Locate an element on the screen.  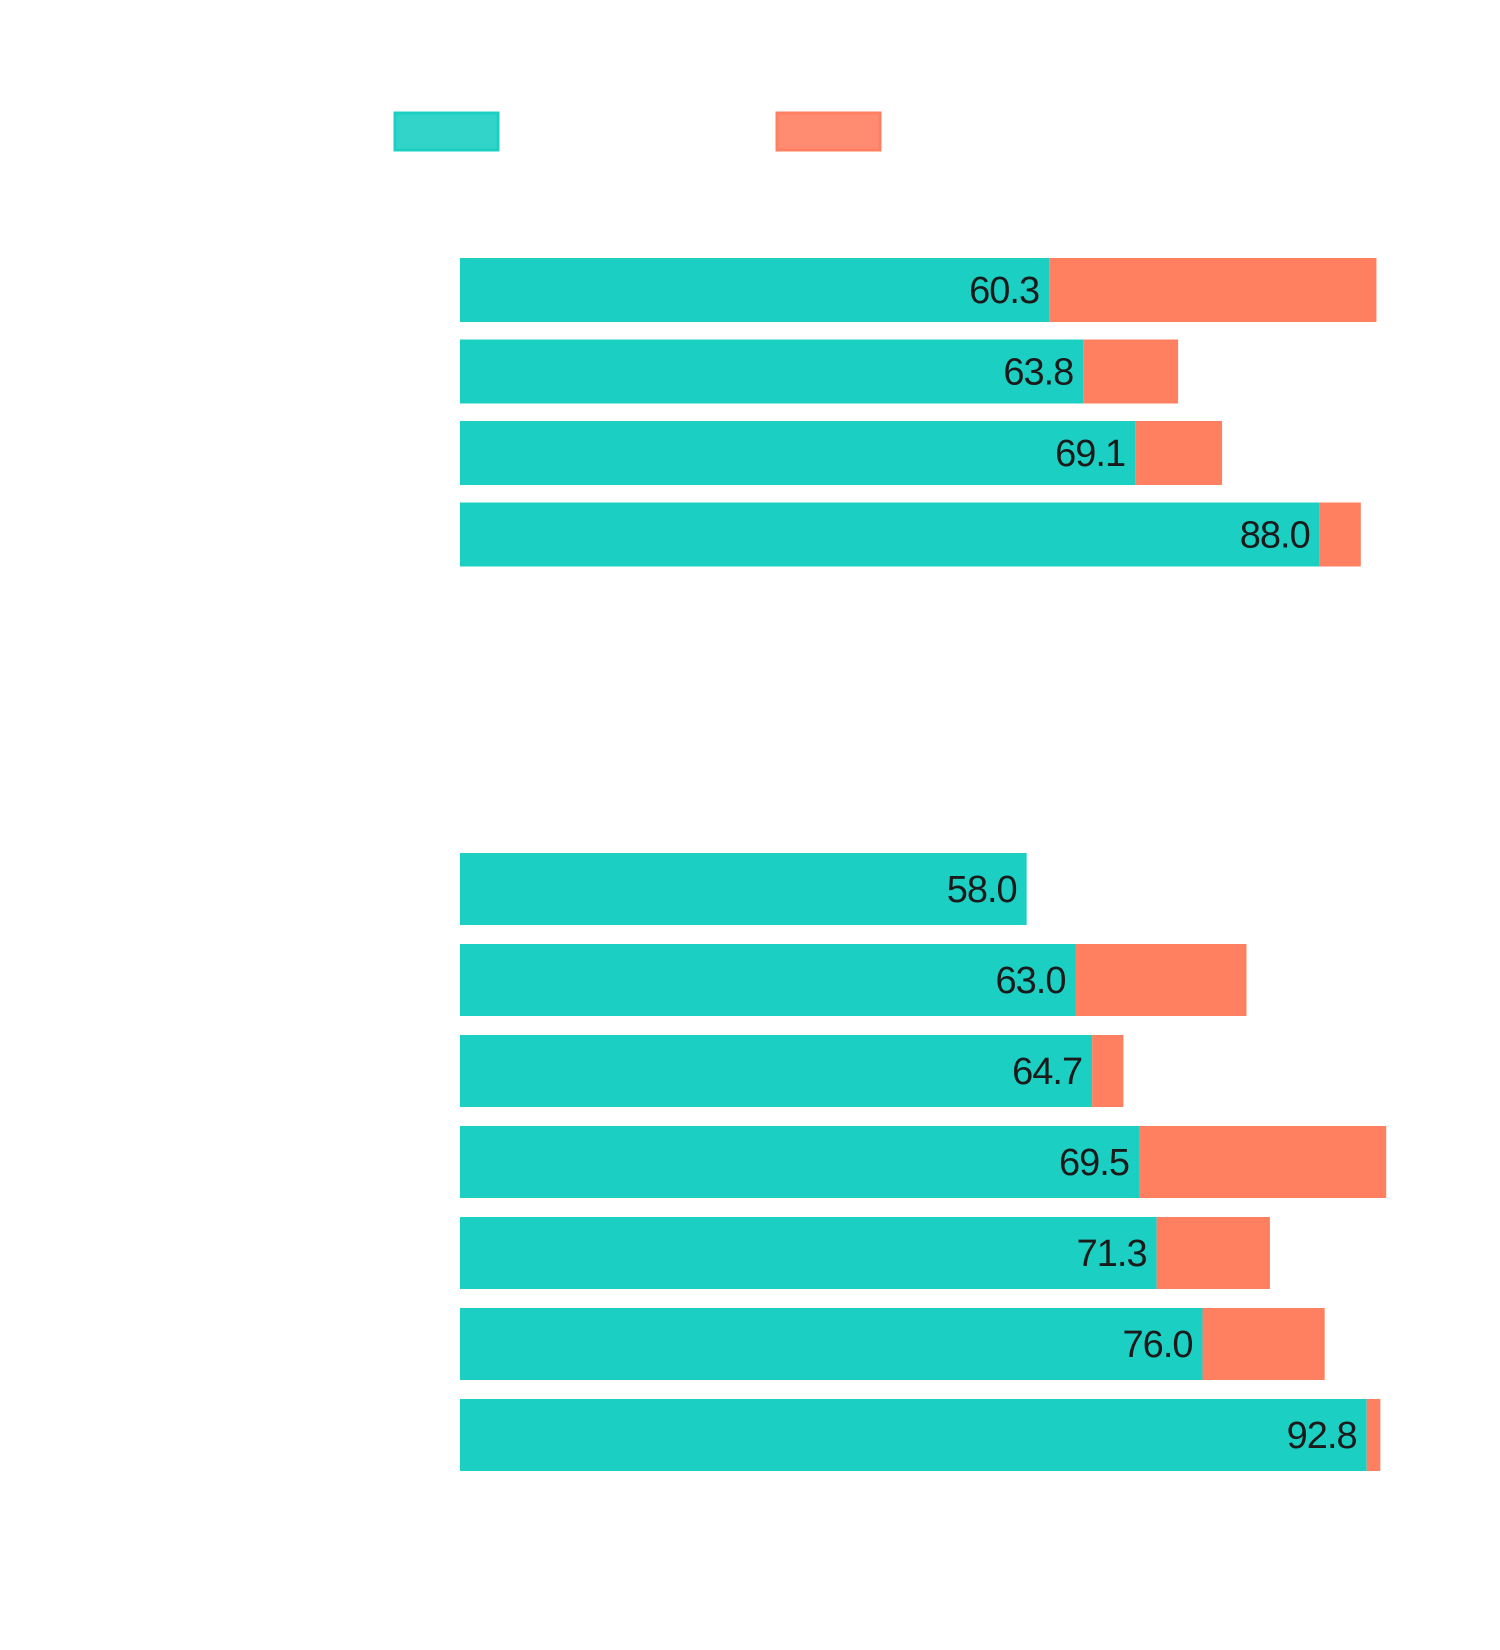
bar-value-label: 88.0 is located at coordinates (1275, 536).